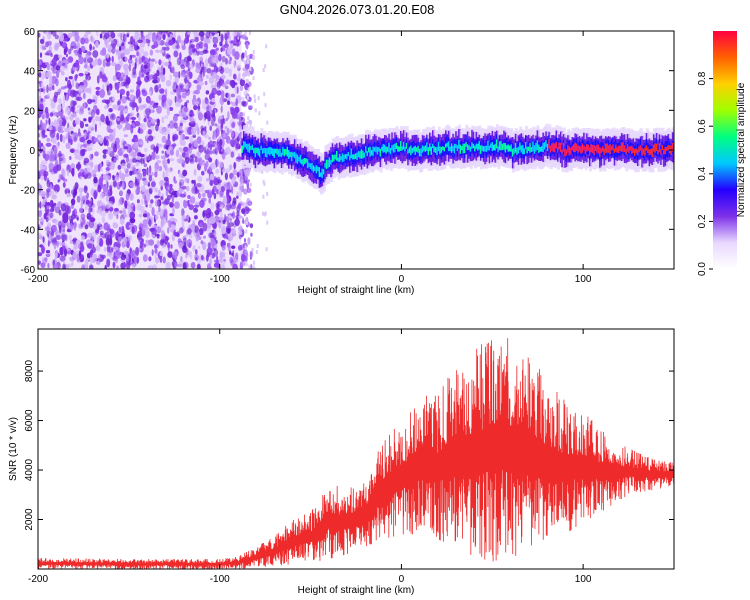 The image size is (750, 600). Describe the element at coordinates (702, 173) in the screenshot. I see `colorbar-tick-label: 0.4` at that location.